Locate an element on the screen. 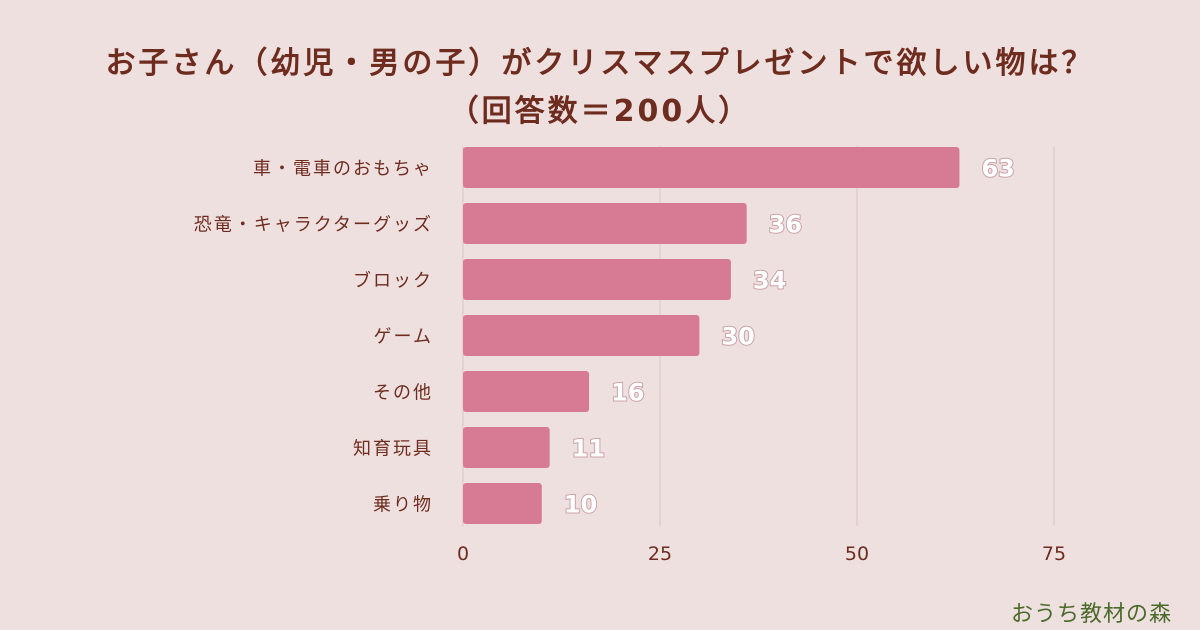 The height and width of the screenshot is (630, 1200). category-label: 知育玩具 is located at coordinates (393, 449).